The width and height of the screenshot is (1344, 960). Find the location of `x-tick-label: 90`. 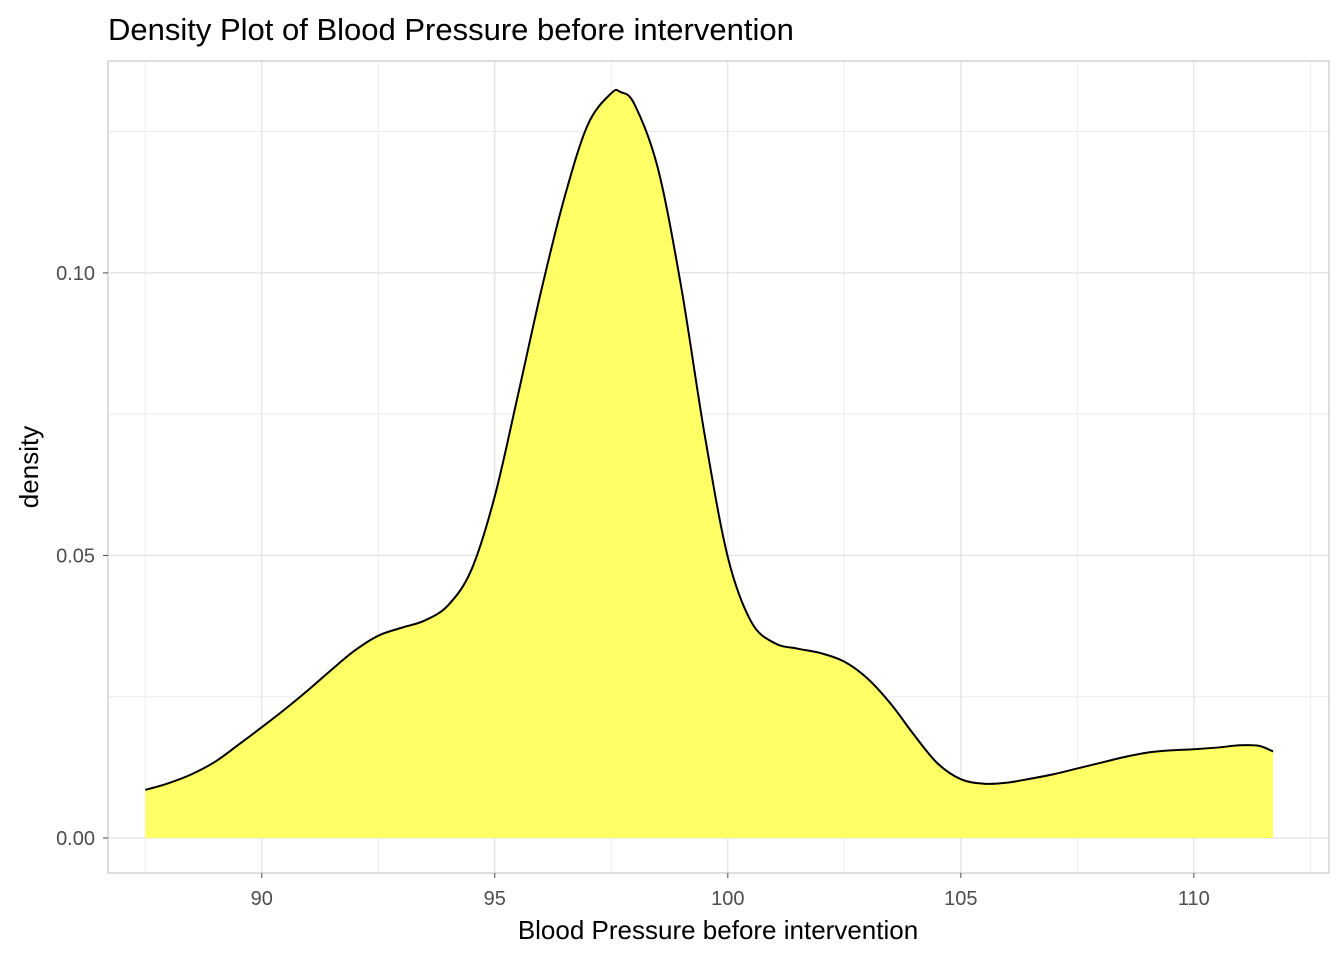

x-tick-label: 90 is located at coordinates (262, 899).